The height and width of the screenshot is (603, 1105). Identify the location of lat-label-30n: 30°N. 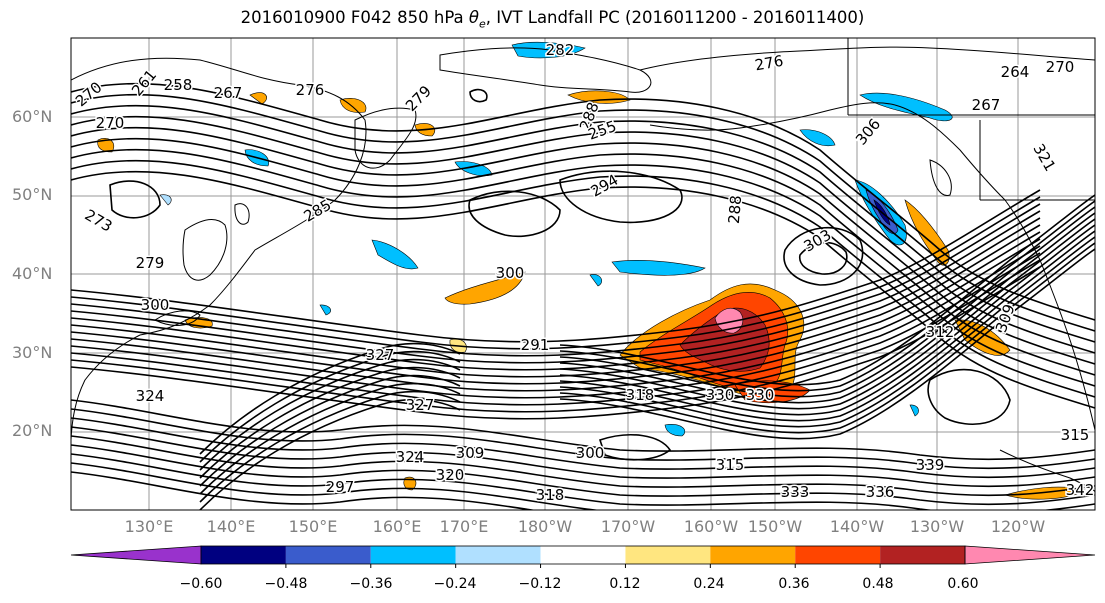
(32, 352).